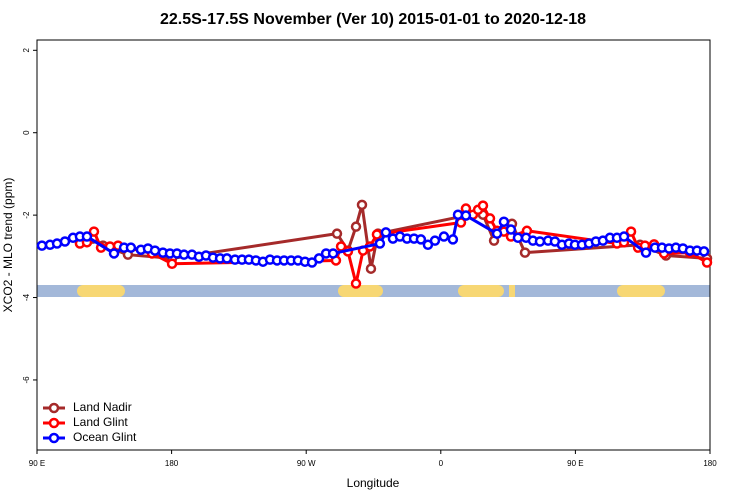 This screenshot has height=500, width=750. What do you see at coordinates (373, 291) in the screenshot?
I see `surface-strip` at bounding box center [373, 291].